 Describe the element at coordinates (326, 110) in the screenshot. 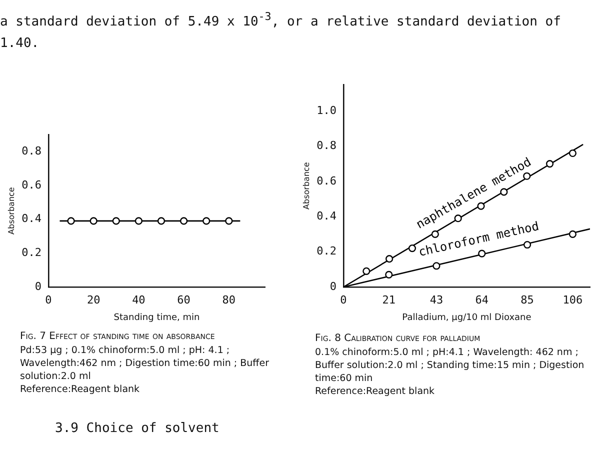

I see `y-tick-label: 1.0` at that location.